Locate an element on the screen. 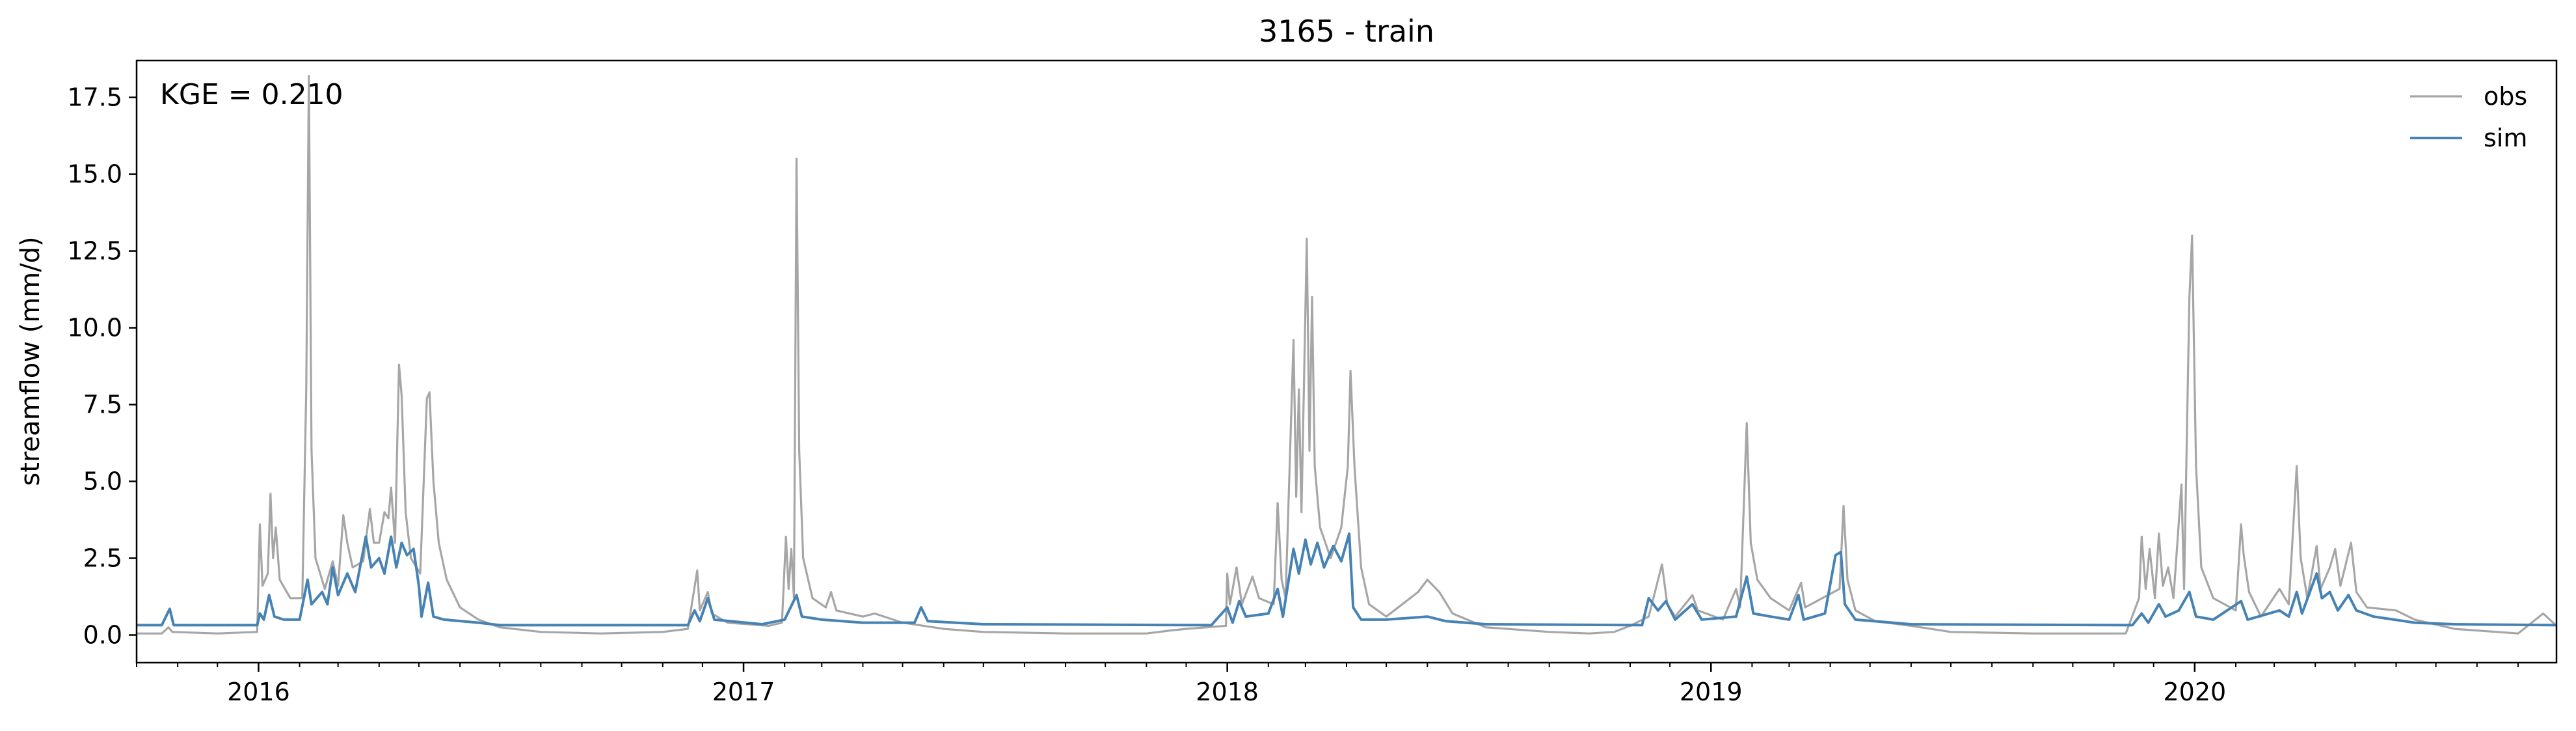  y-tick-label: 2.5 is located at coordinates (102, 558).